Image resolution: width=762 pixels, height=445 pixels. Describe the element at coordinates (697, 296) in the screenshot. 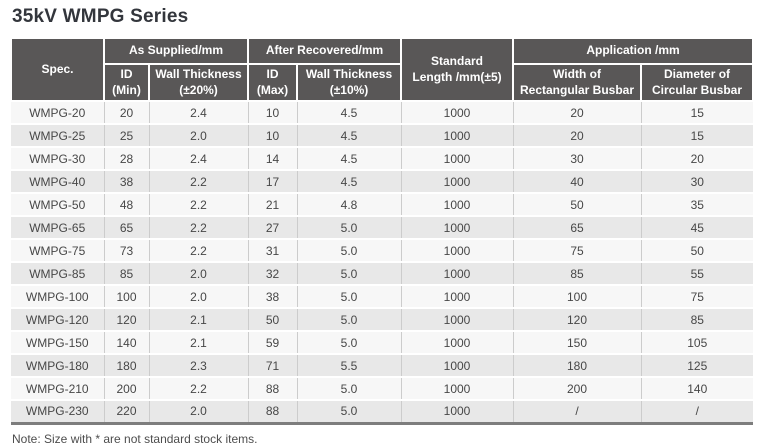

I see `cell-diameter-circular-busbar: 75` at that location.